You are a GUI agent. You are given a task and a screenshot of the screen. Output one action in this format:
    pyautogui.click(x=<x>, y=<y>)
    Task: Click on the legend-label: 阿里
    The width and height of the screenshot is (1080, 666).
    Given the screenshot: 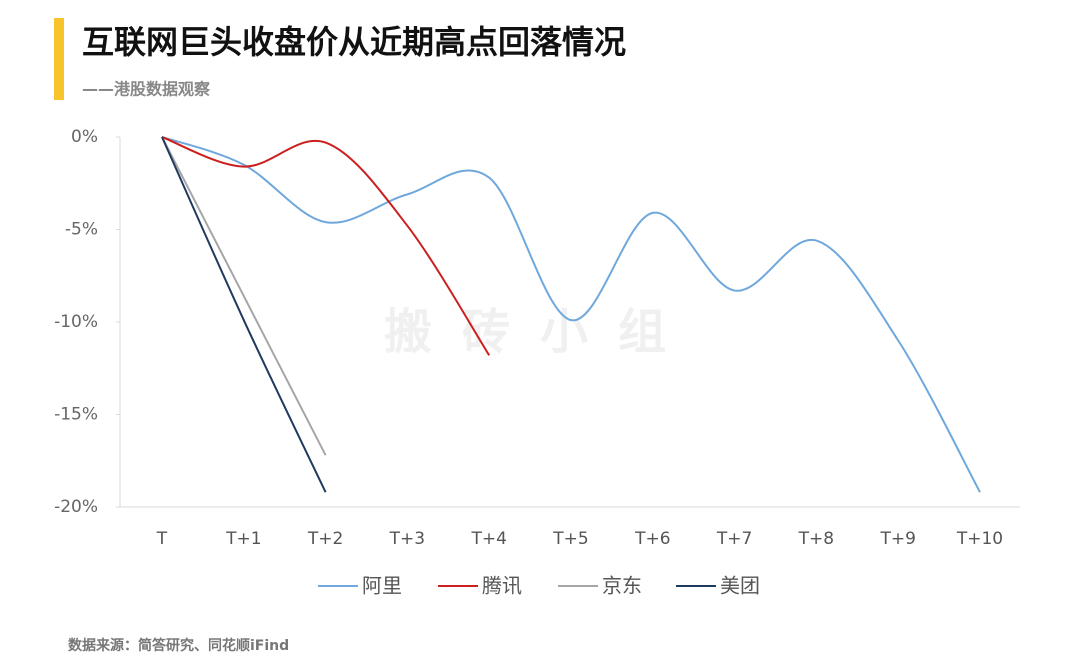 What is the action you would take?
    pyautogui.click(x=382, y=586)
    